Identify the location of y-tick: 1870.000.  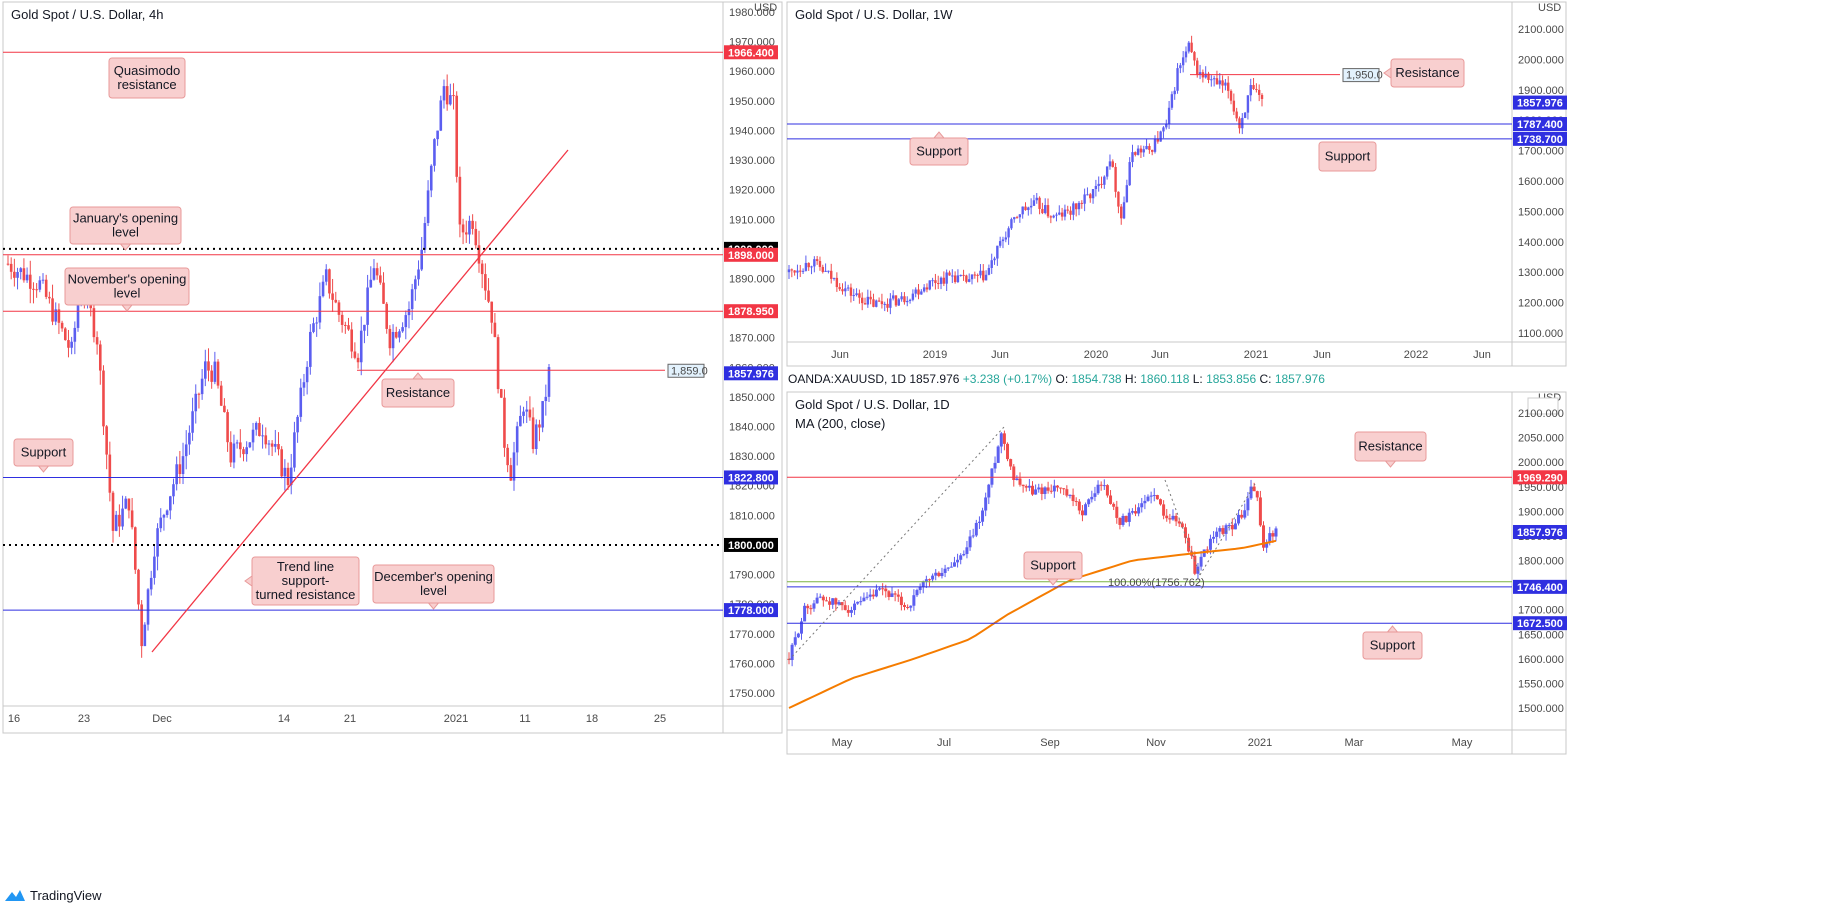
(752, 339).